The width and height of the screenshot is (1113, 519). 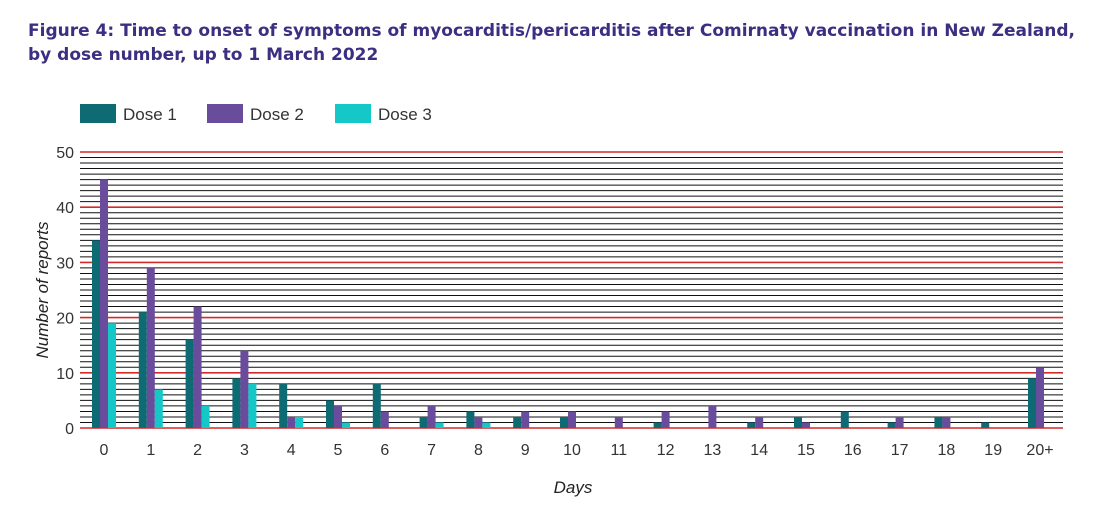 What do you see at coordinates (900, 450) in the screenshot?
I see `x-tick-label: 17` at bounding box center [900, 450].